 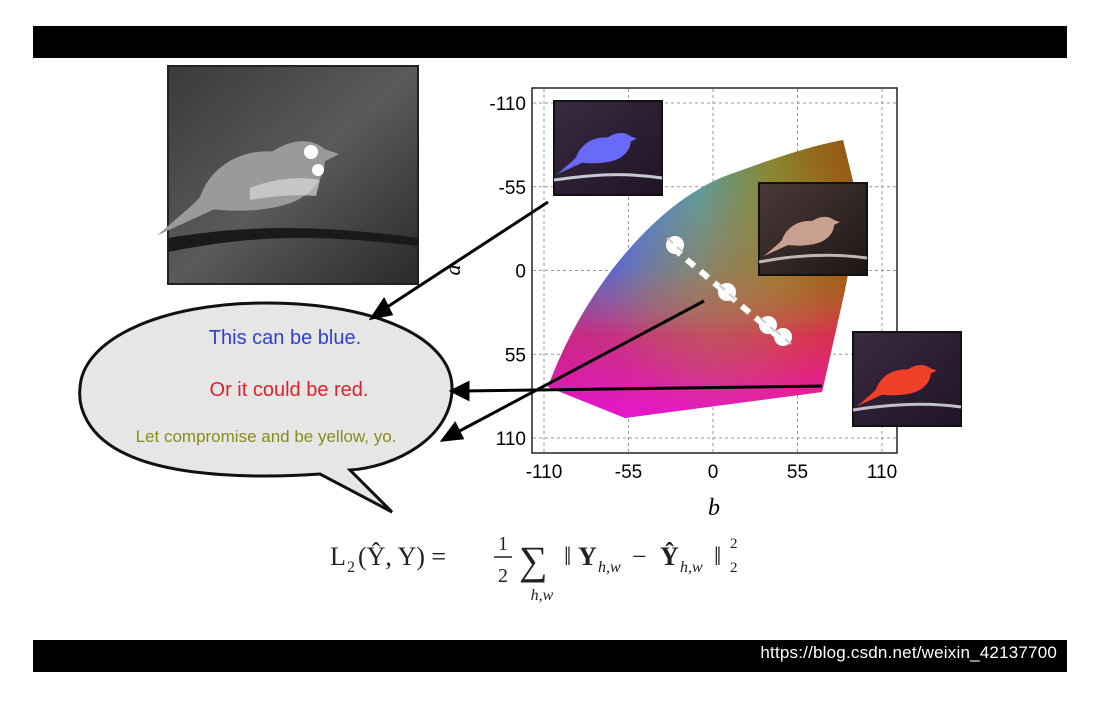 I want to click on y-tick-label: 0, so click(x=520, y=272).